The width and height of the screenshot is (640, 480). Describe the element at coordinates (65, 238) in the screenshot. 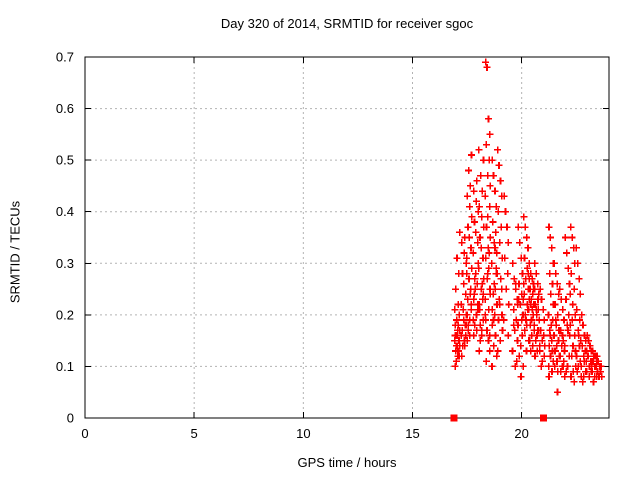

I see `y-tick-labels: 0 0.1 0.2 0.3 0.4 0.5 0.6 0.7` at that location.